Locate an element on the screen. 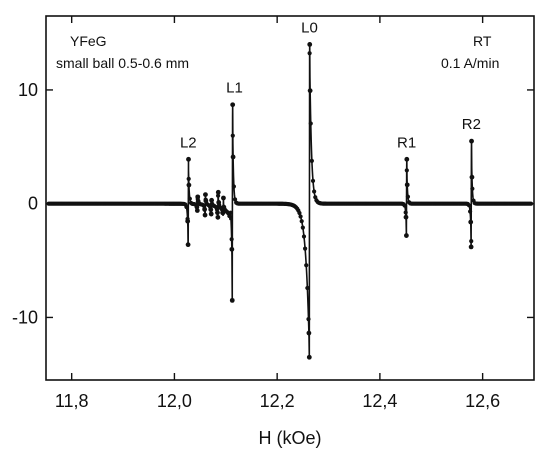 This screenshot has height=453, width=550. x-axis-title: H (kOe) is located at coordinates (290, 438).